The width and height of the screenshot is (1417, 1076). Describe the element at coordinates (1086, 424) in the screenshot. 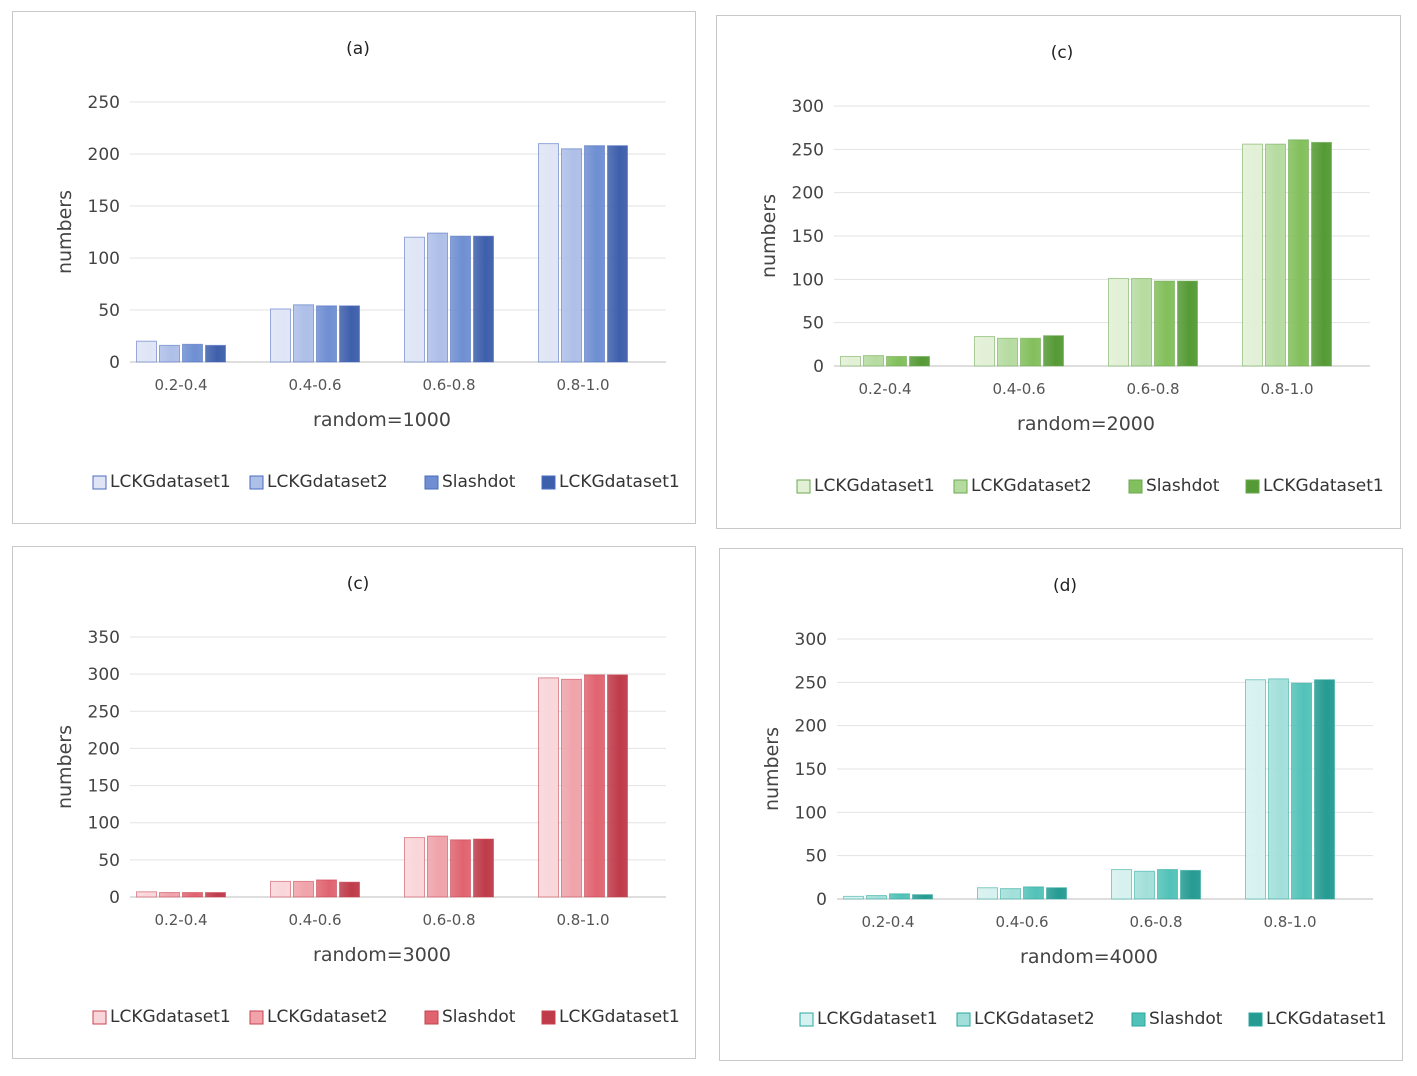

I see `x-axis-label: random=2000` at that location.